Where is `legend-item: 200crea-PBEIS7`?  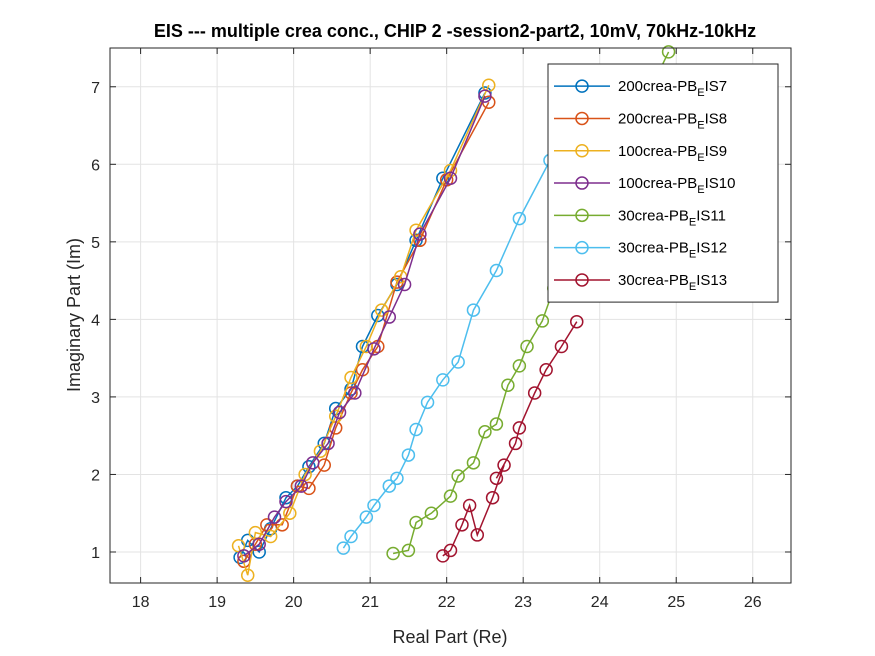
legend-item: 200crea-PBEIS7 is located at coordinates (640, 88).